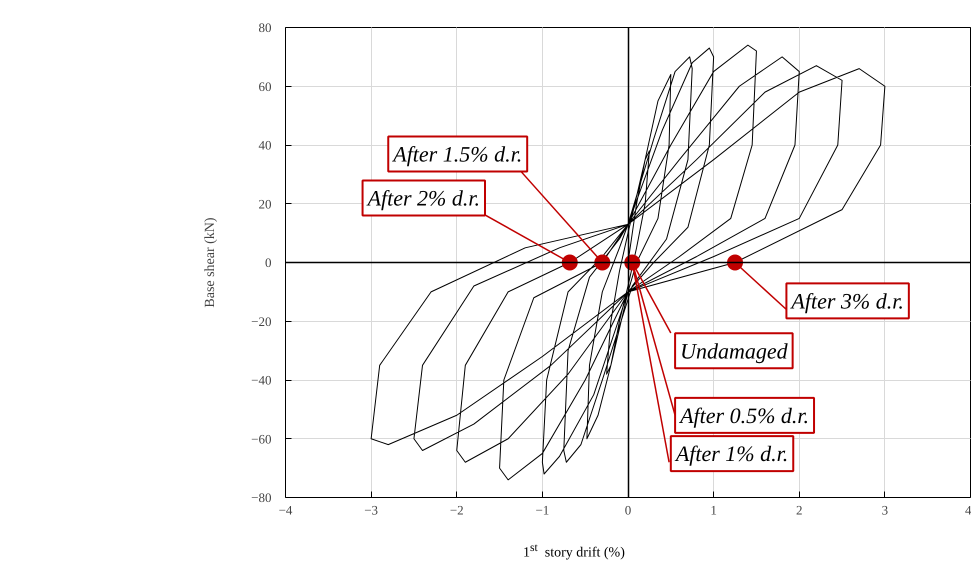 The height and width of the screenshot is (572, 971). What do you see at coordinates (885, 510) in the screenshot?
I see `x-tick-label: 3` at bounding box center [885, 510].